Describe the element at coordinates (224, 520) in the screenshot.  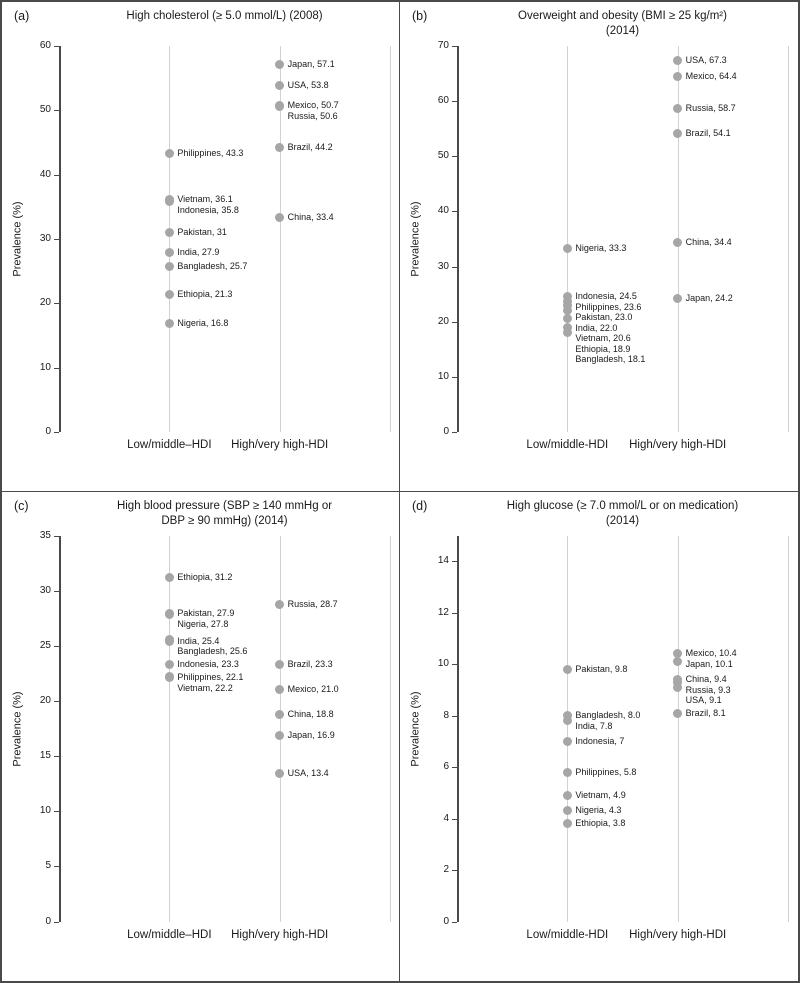
I see `chart-title: DBP ≥ 90 mmHg) (2014)` at that location.